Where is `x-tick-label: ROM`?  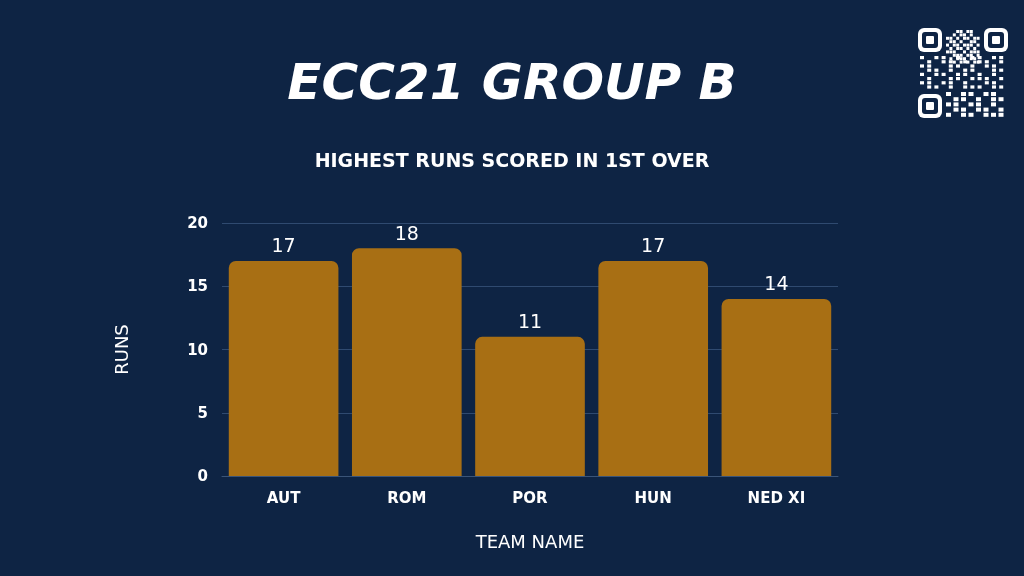
x-tick-label: ROM is located at coordinates (407, 497).